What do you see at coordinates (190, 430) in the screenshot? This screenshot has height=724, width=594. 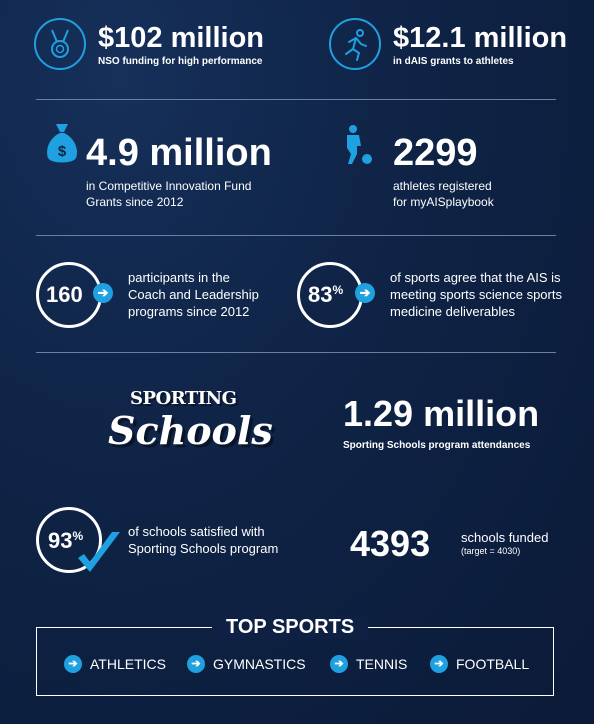 I see `logo-line-2: Schools` at bounding box center [190, 430].